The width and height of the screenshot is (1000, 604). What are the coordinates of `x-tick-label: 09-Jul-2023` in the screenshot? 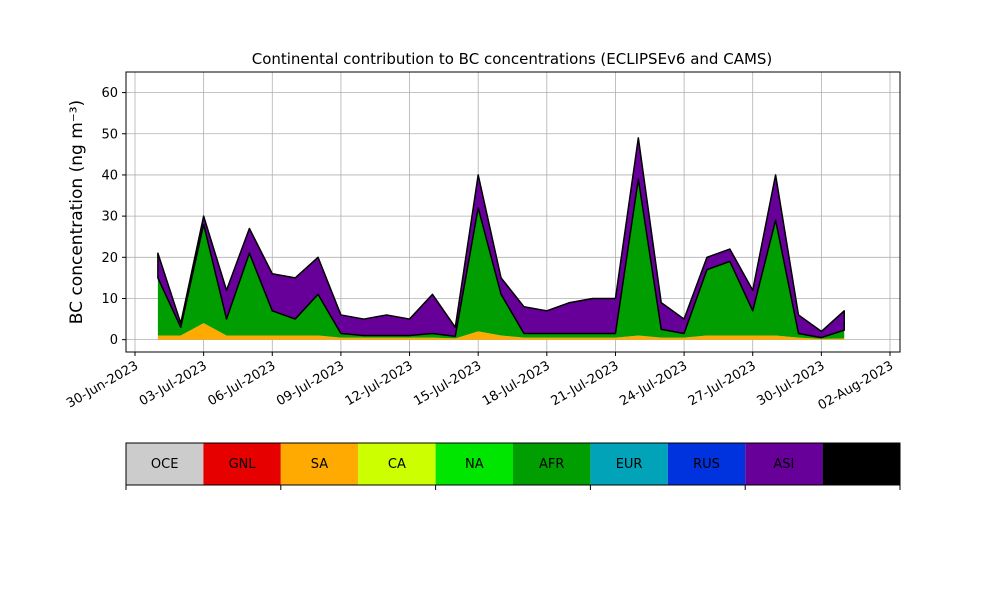 It's located at (310, 383).